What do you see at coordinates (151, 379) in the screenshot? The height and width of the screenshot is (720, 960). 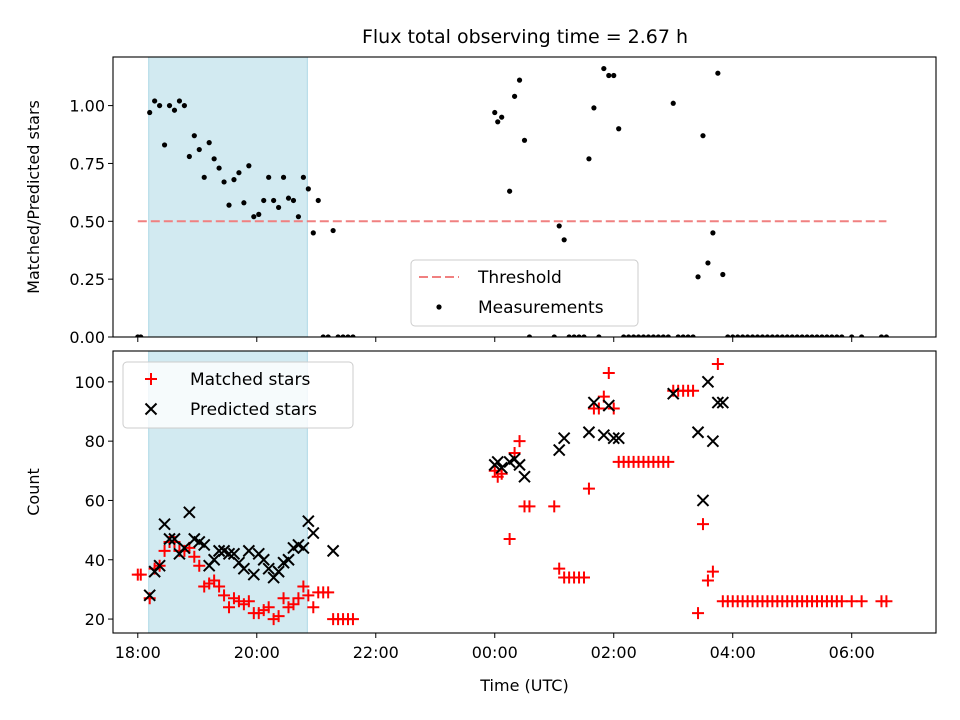 I see `legend-matched-swatch` at bounding box center [151, 379].